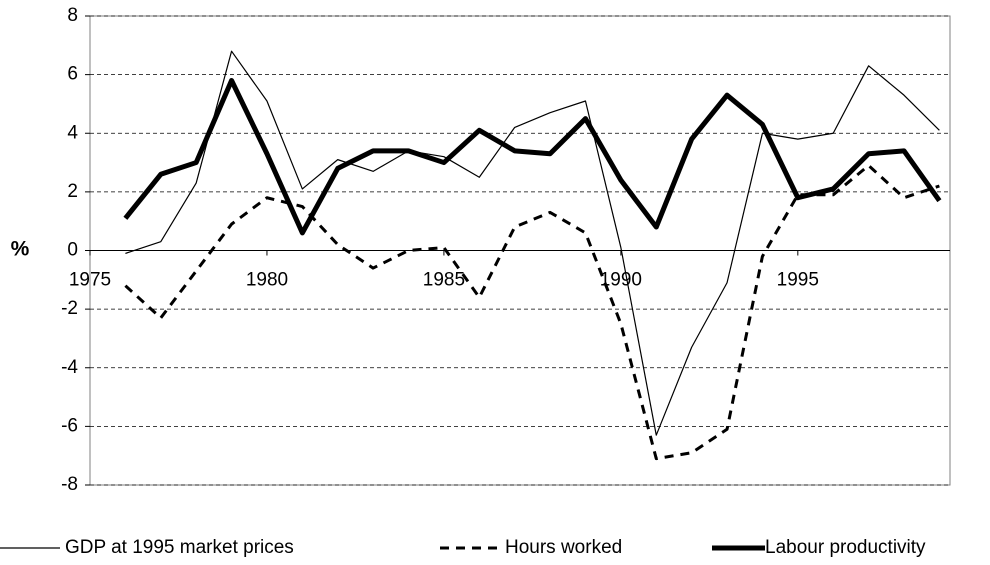 The image size is (990, 565). Describe the element at coordinates (845, 547) in the screenshot. I see `legend-label: Labour productivity` at that location.